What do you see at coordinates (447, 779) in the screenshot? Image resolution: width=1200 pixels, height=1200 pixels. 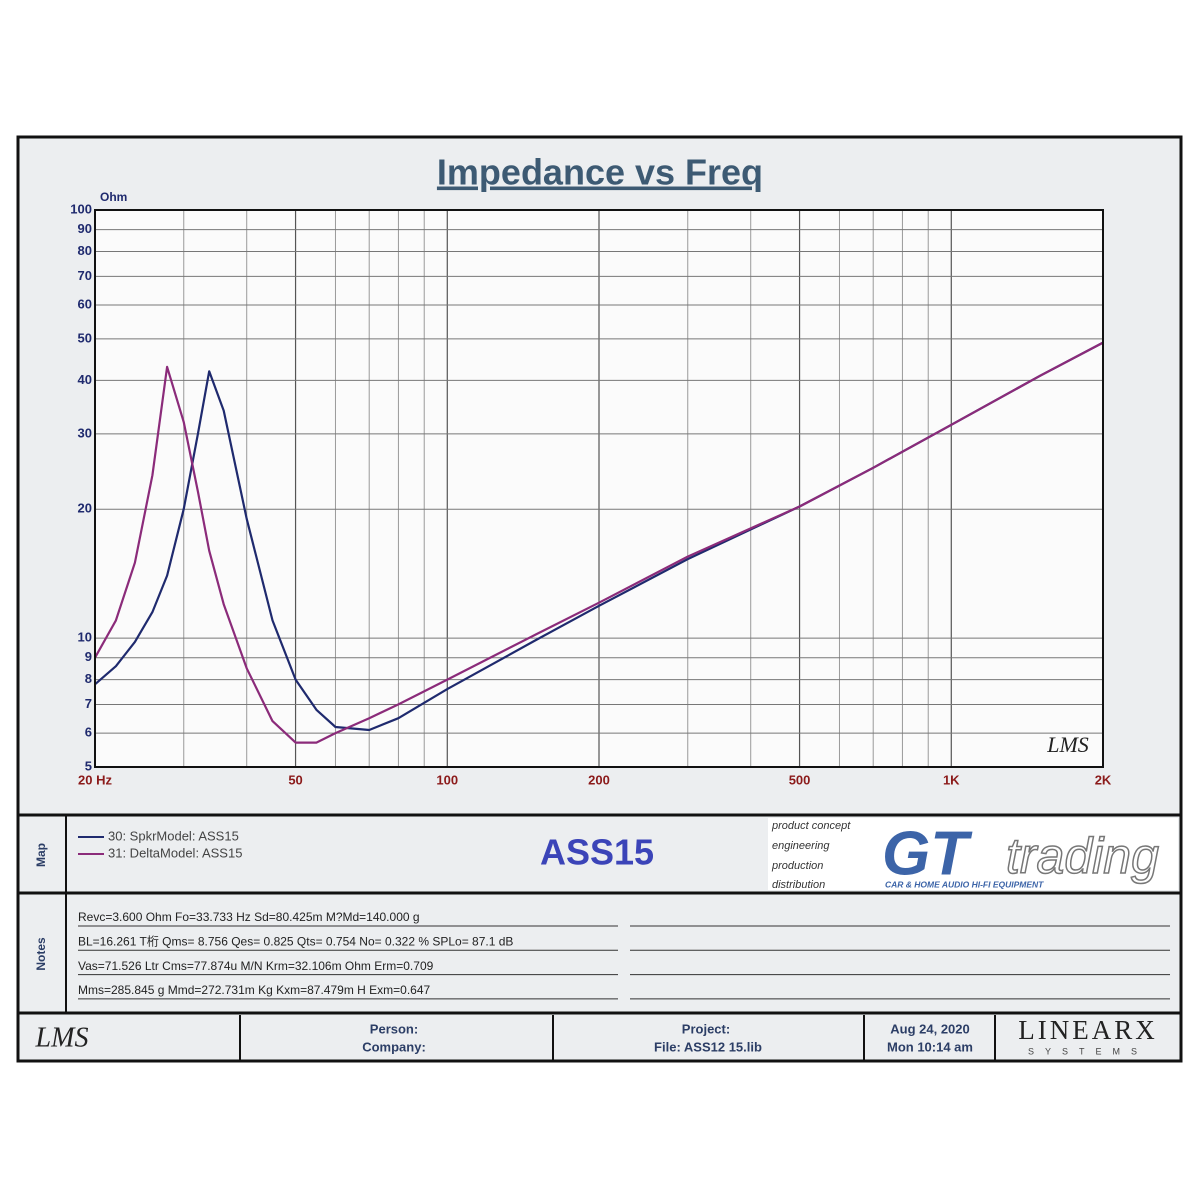 I see `x-tick-label: 100` at bounding box center [447, 779].